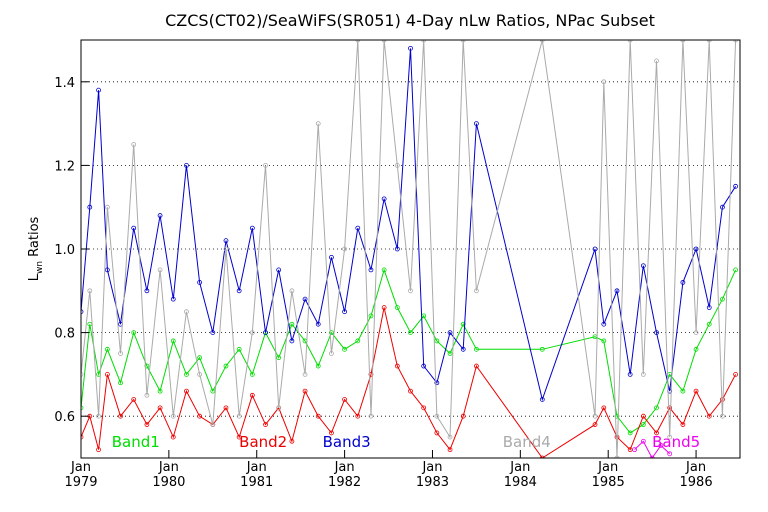 The height and width of the screenshot is (512, 768). Describe the element at coordinates (64, 166) in the screenshot. I see `y-tick-label-3: 1.2` at that location.